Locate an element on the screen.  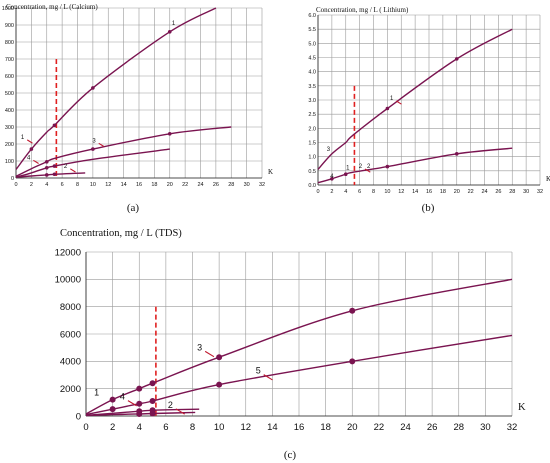
panel-label: (b) is located at coordinates (428, 208).